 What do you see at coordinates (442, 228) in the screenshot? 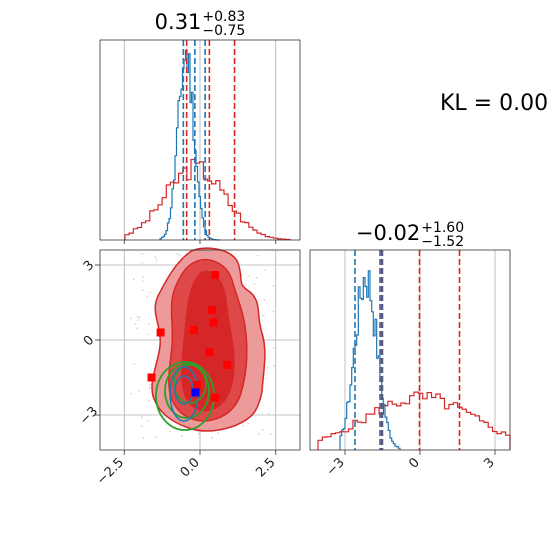
I see `param-2-title-plus: +1.60` at bounding box center [442, 228].